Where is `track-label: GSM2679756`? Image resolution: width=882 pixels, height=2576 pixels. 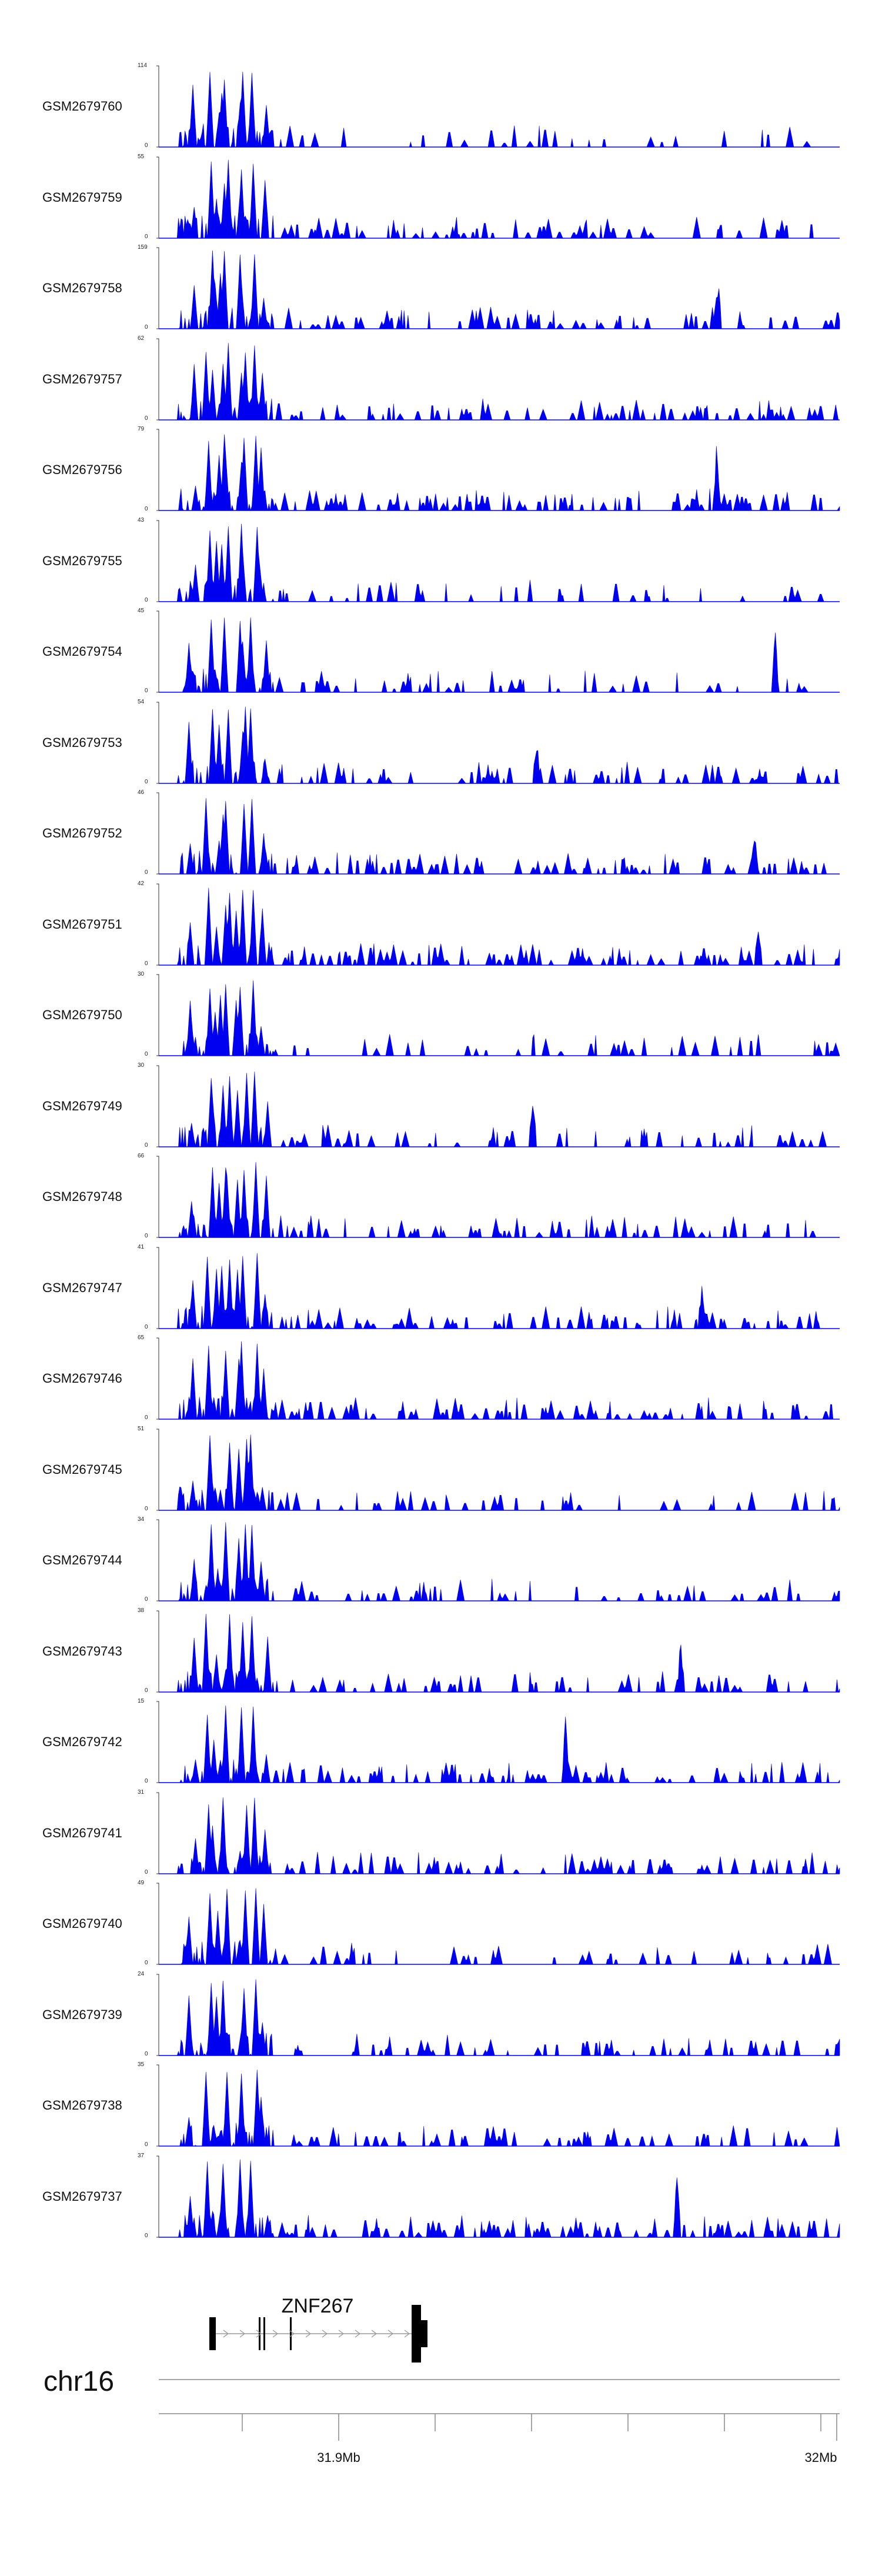
track-label: GSM2679756 is located at coordinates (82, 469).